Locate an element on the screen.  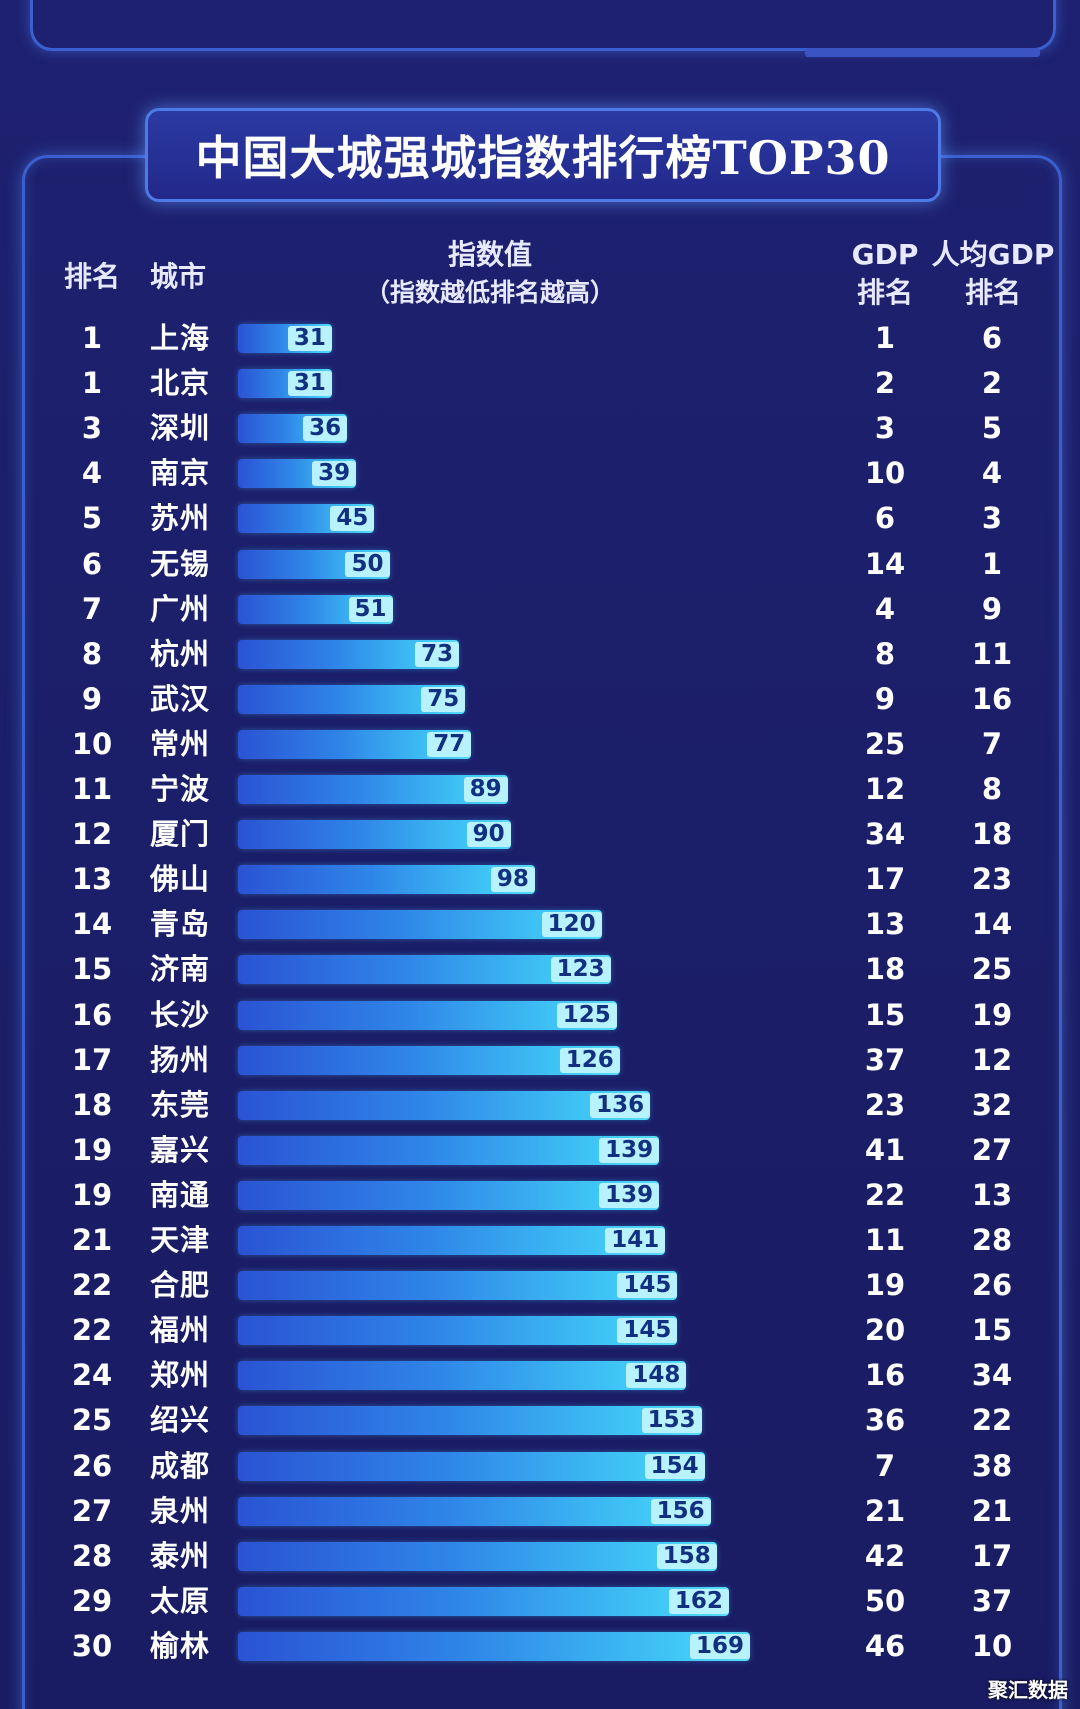
index-value-label: 158 is located at coordinates (686, 1556).